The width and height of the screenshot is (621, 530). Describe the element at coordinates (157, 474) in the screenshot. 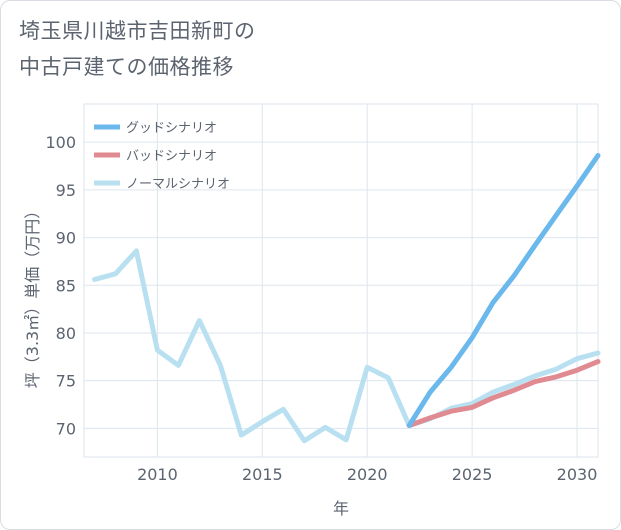

I see `x-tick-label-0: 2010` at that location.